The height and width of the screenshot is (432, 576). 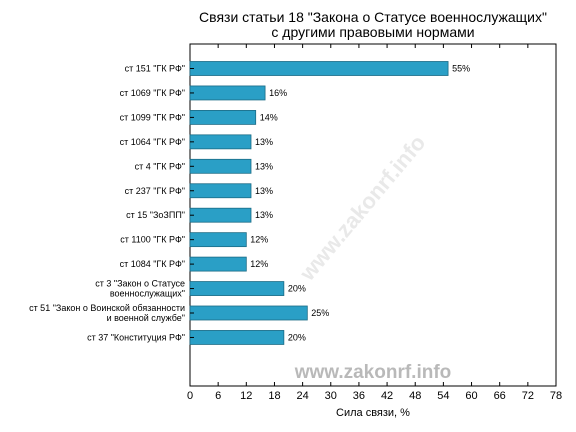 What do you see at coordinates (278, 93) in the screenshot?
I see `bar-value-label: 16%` at bounding box center [278, 93].